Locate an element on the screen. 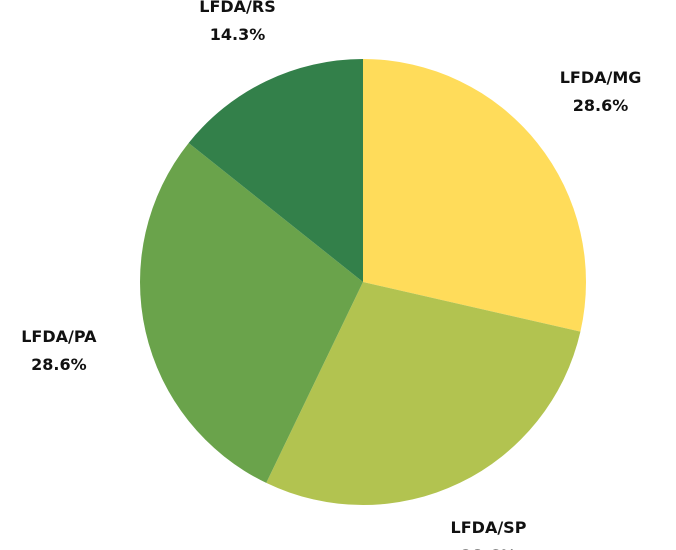 Image resolution: width=676 pixels, height=550 pixels. pie-slice is located at coordinates (275, 170).